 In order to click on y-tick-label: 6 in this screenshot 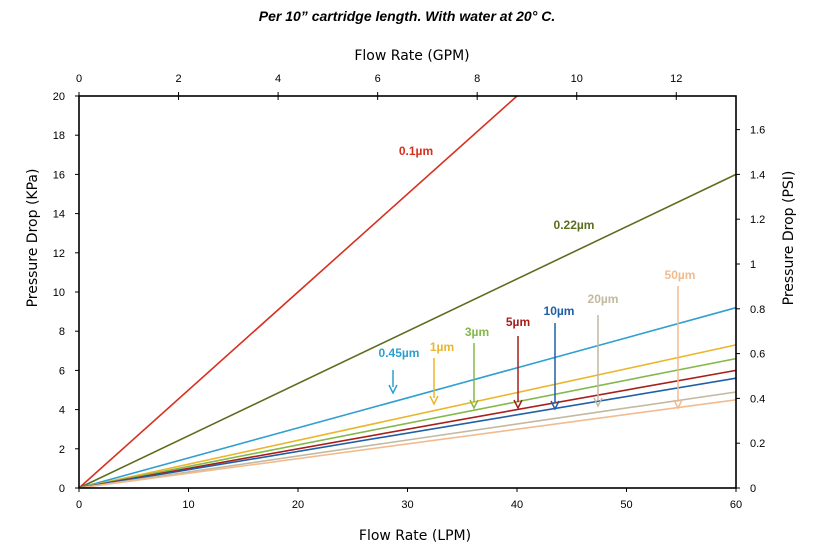, I will do `click(62, 371)`.